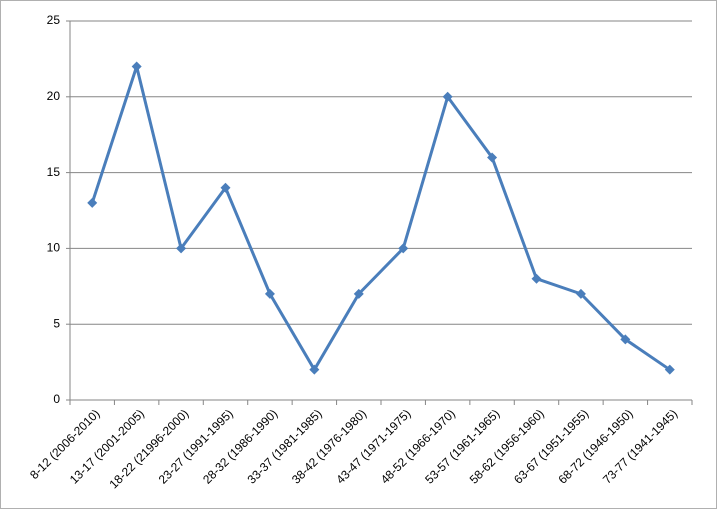  I want to click on y-tick-label: 15, so click(54, 172).